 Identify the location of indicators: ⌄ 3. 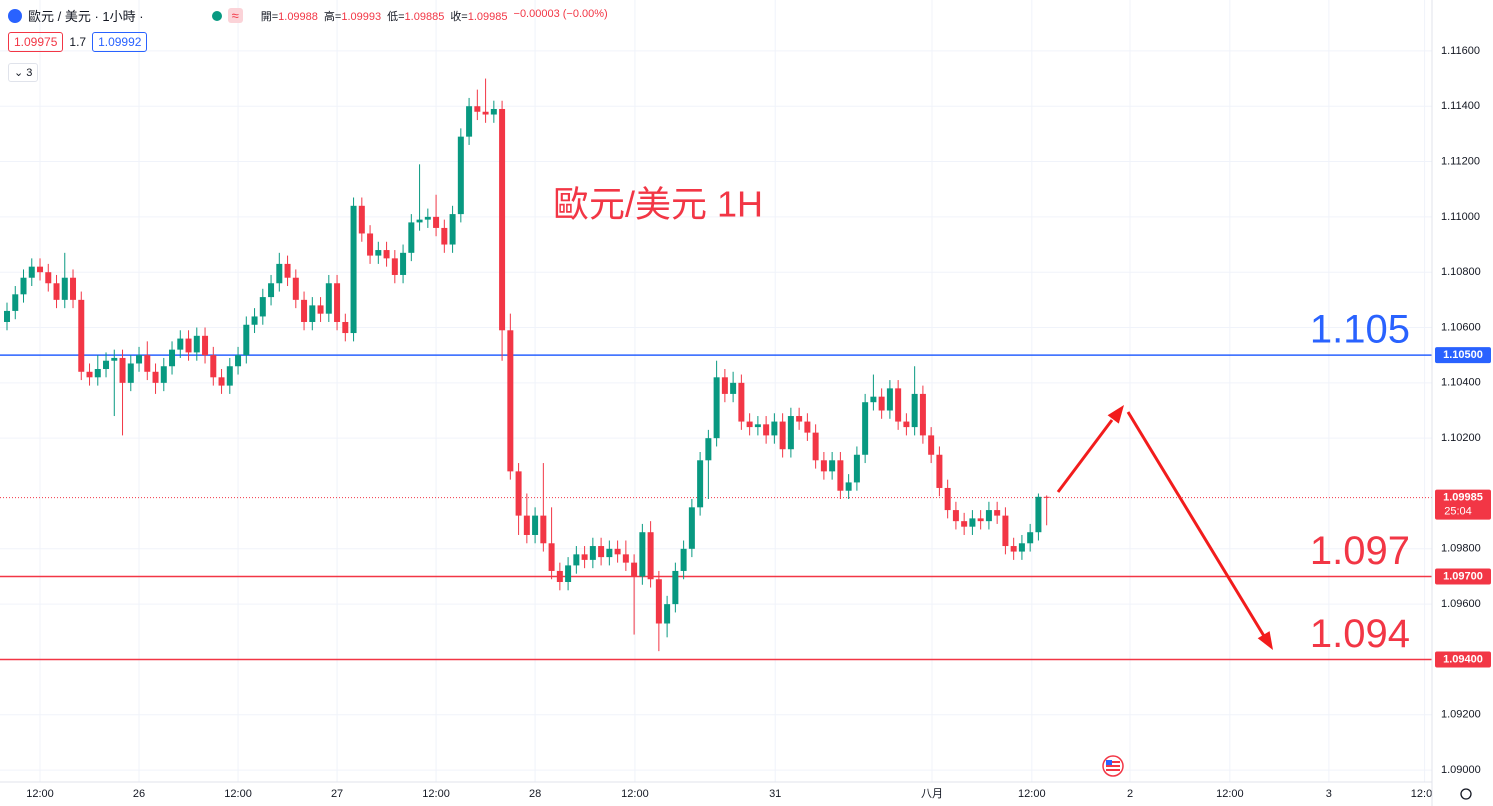
(23, 72).